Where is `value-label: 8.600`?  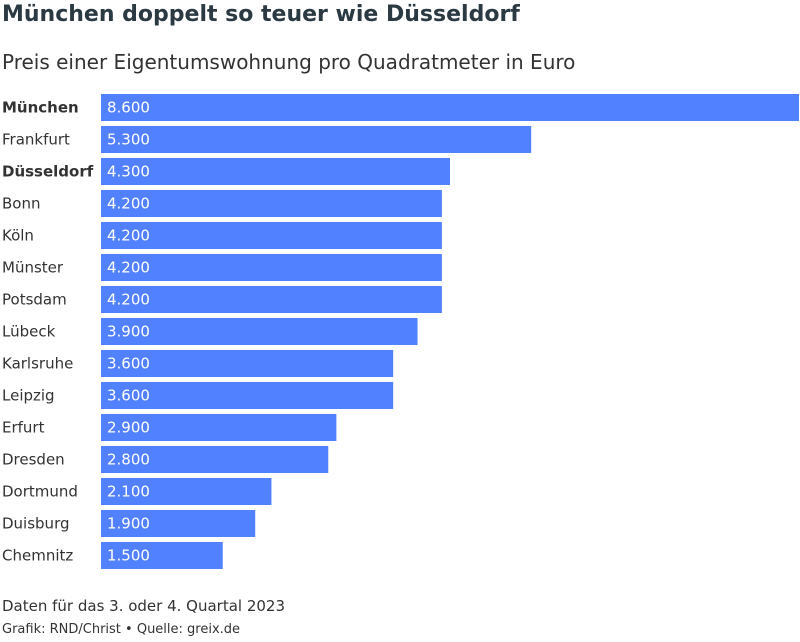 value-label: 8.600 is located at coordinates (128, 108).